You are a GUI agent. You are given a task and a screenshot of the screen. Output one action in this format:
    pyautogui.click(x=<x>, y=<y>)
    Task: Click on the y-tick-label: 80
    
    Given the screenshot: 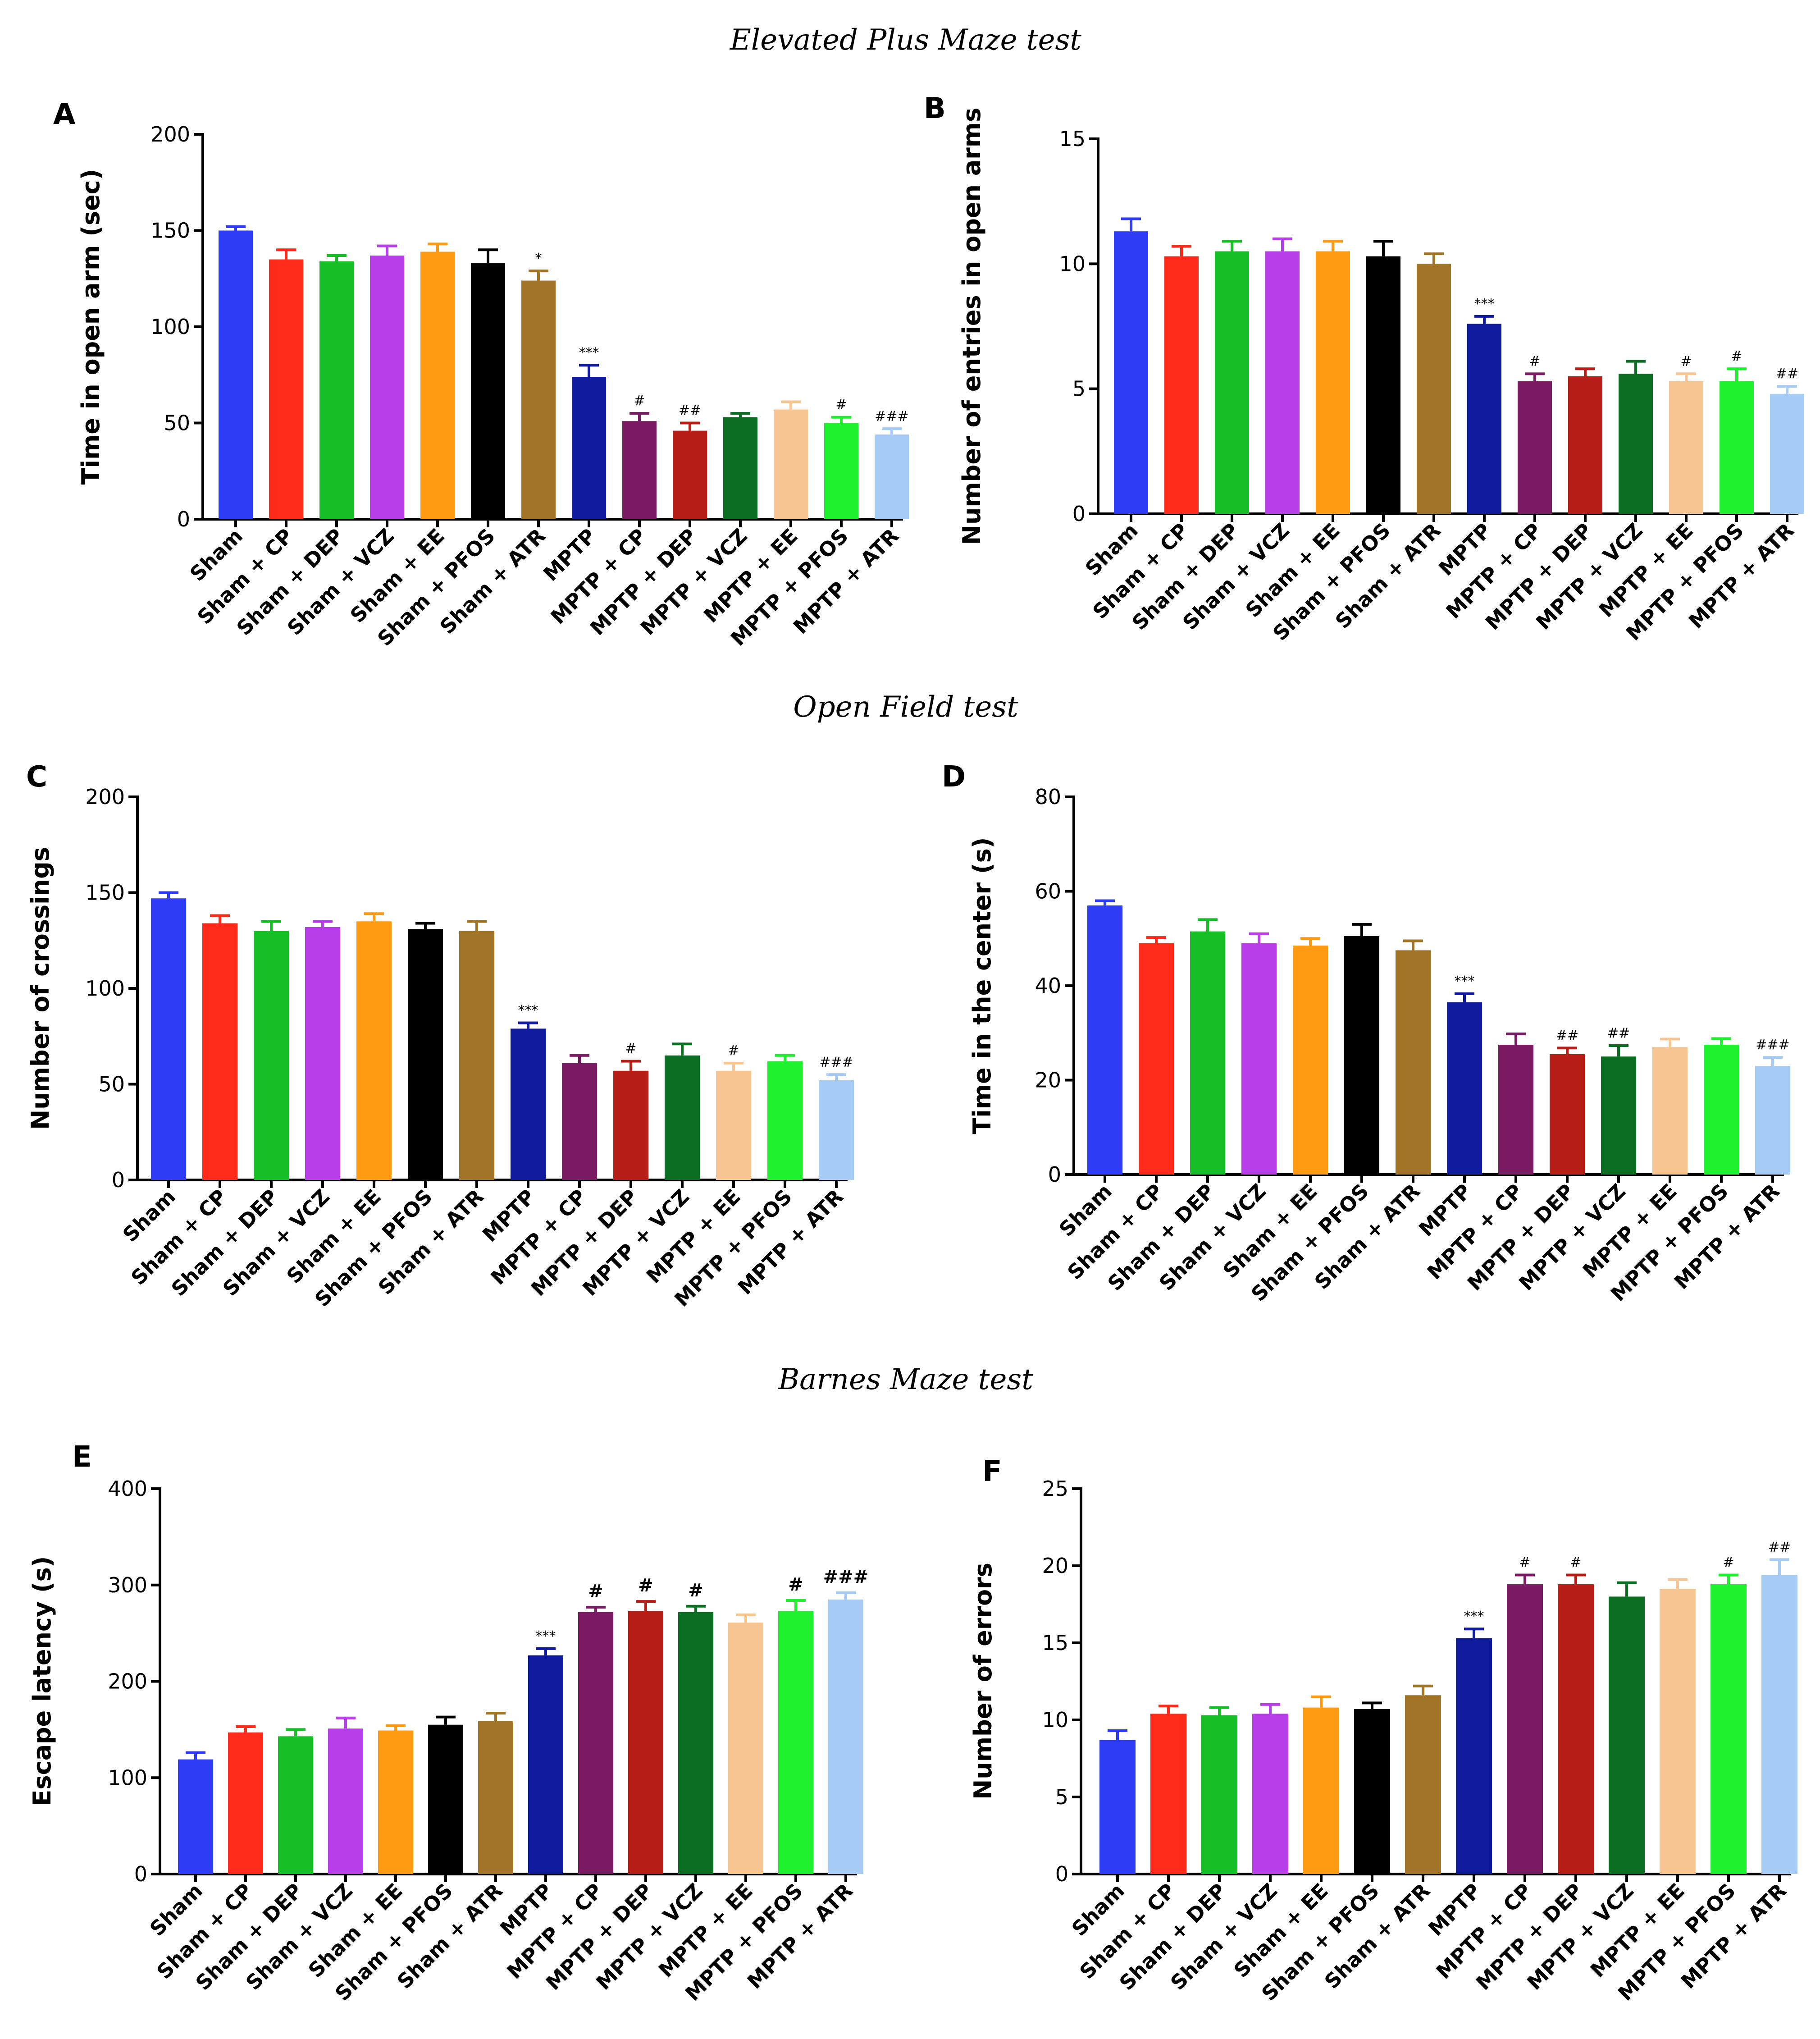 What is the action you would take?
    pyautogui.click(x=1048, y=797)
    